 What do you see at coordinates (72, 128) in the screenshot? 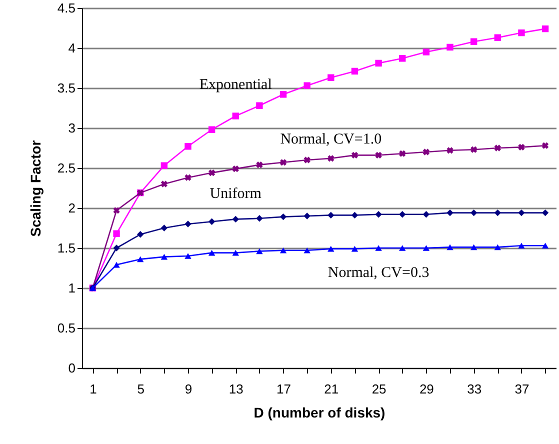
I see `y-tick-label: 3` at bounding box center [72, 128].